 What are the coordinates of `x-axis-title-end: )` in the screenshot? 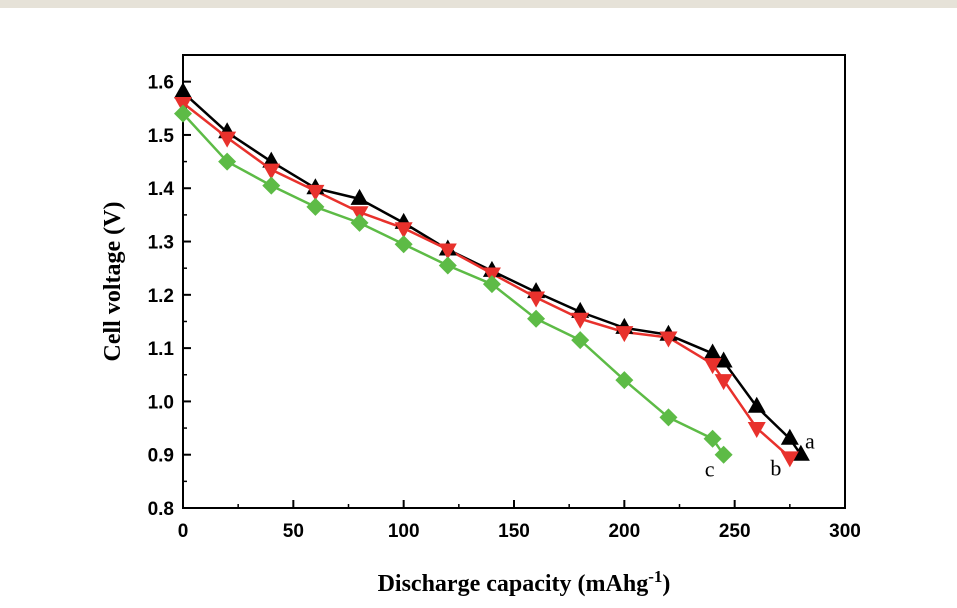 It's located at (666, 584).